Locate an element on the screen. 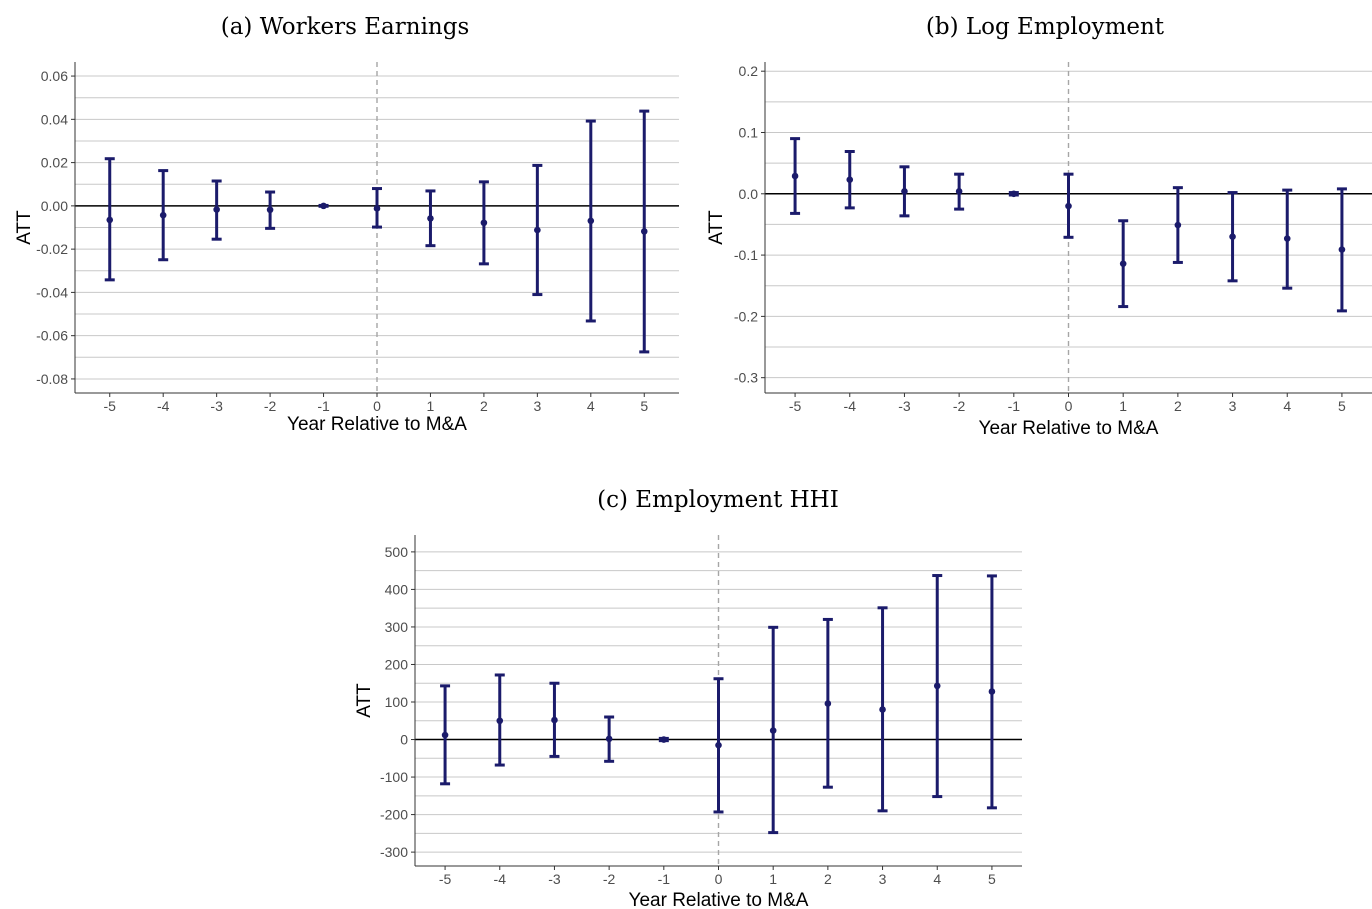  y-tick-label: 100 is located at coordinates (397, 702).